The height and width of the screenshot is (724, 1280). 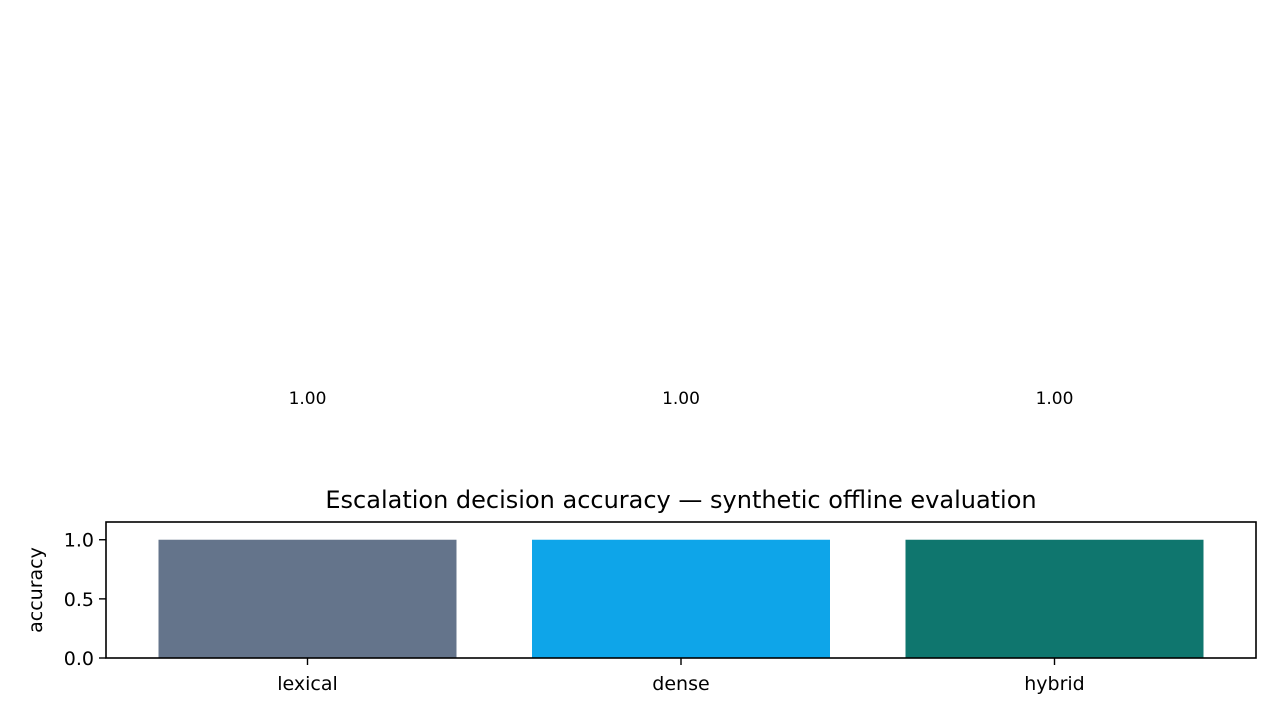 What do you see at coordinates (680, 684) in the screenshot?
I see `x-tick-label-dense: dense` at bounding box center [680, 684].